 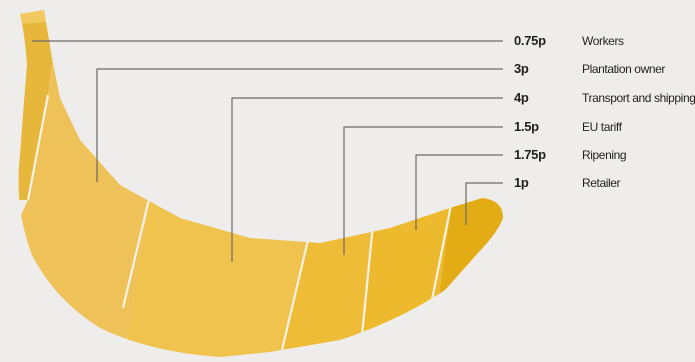 I want to click on label-workers: Workers, so click(x=603, y=41).